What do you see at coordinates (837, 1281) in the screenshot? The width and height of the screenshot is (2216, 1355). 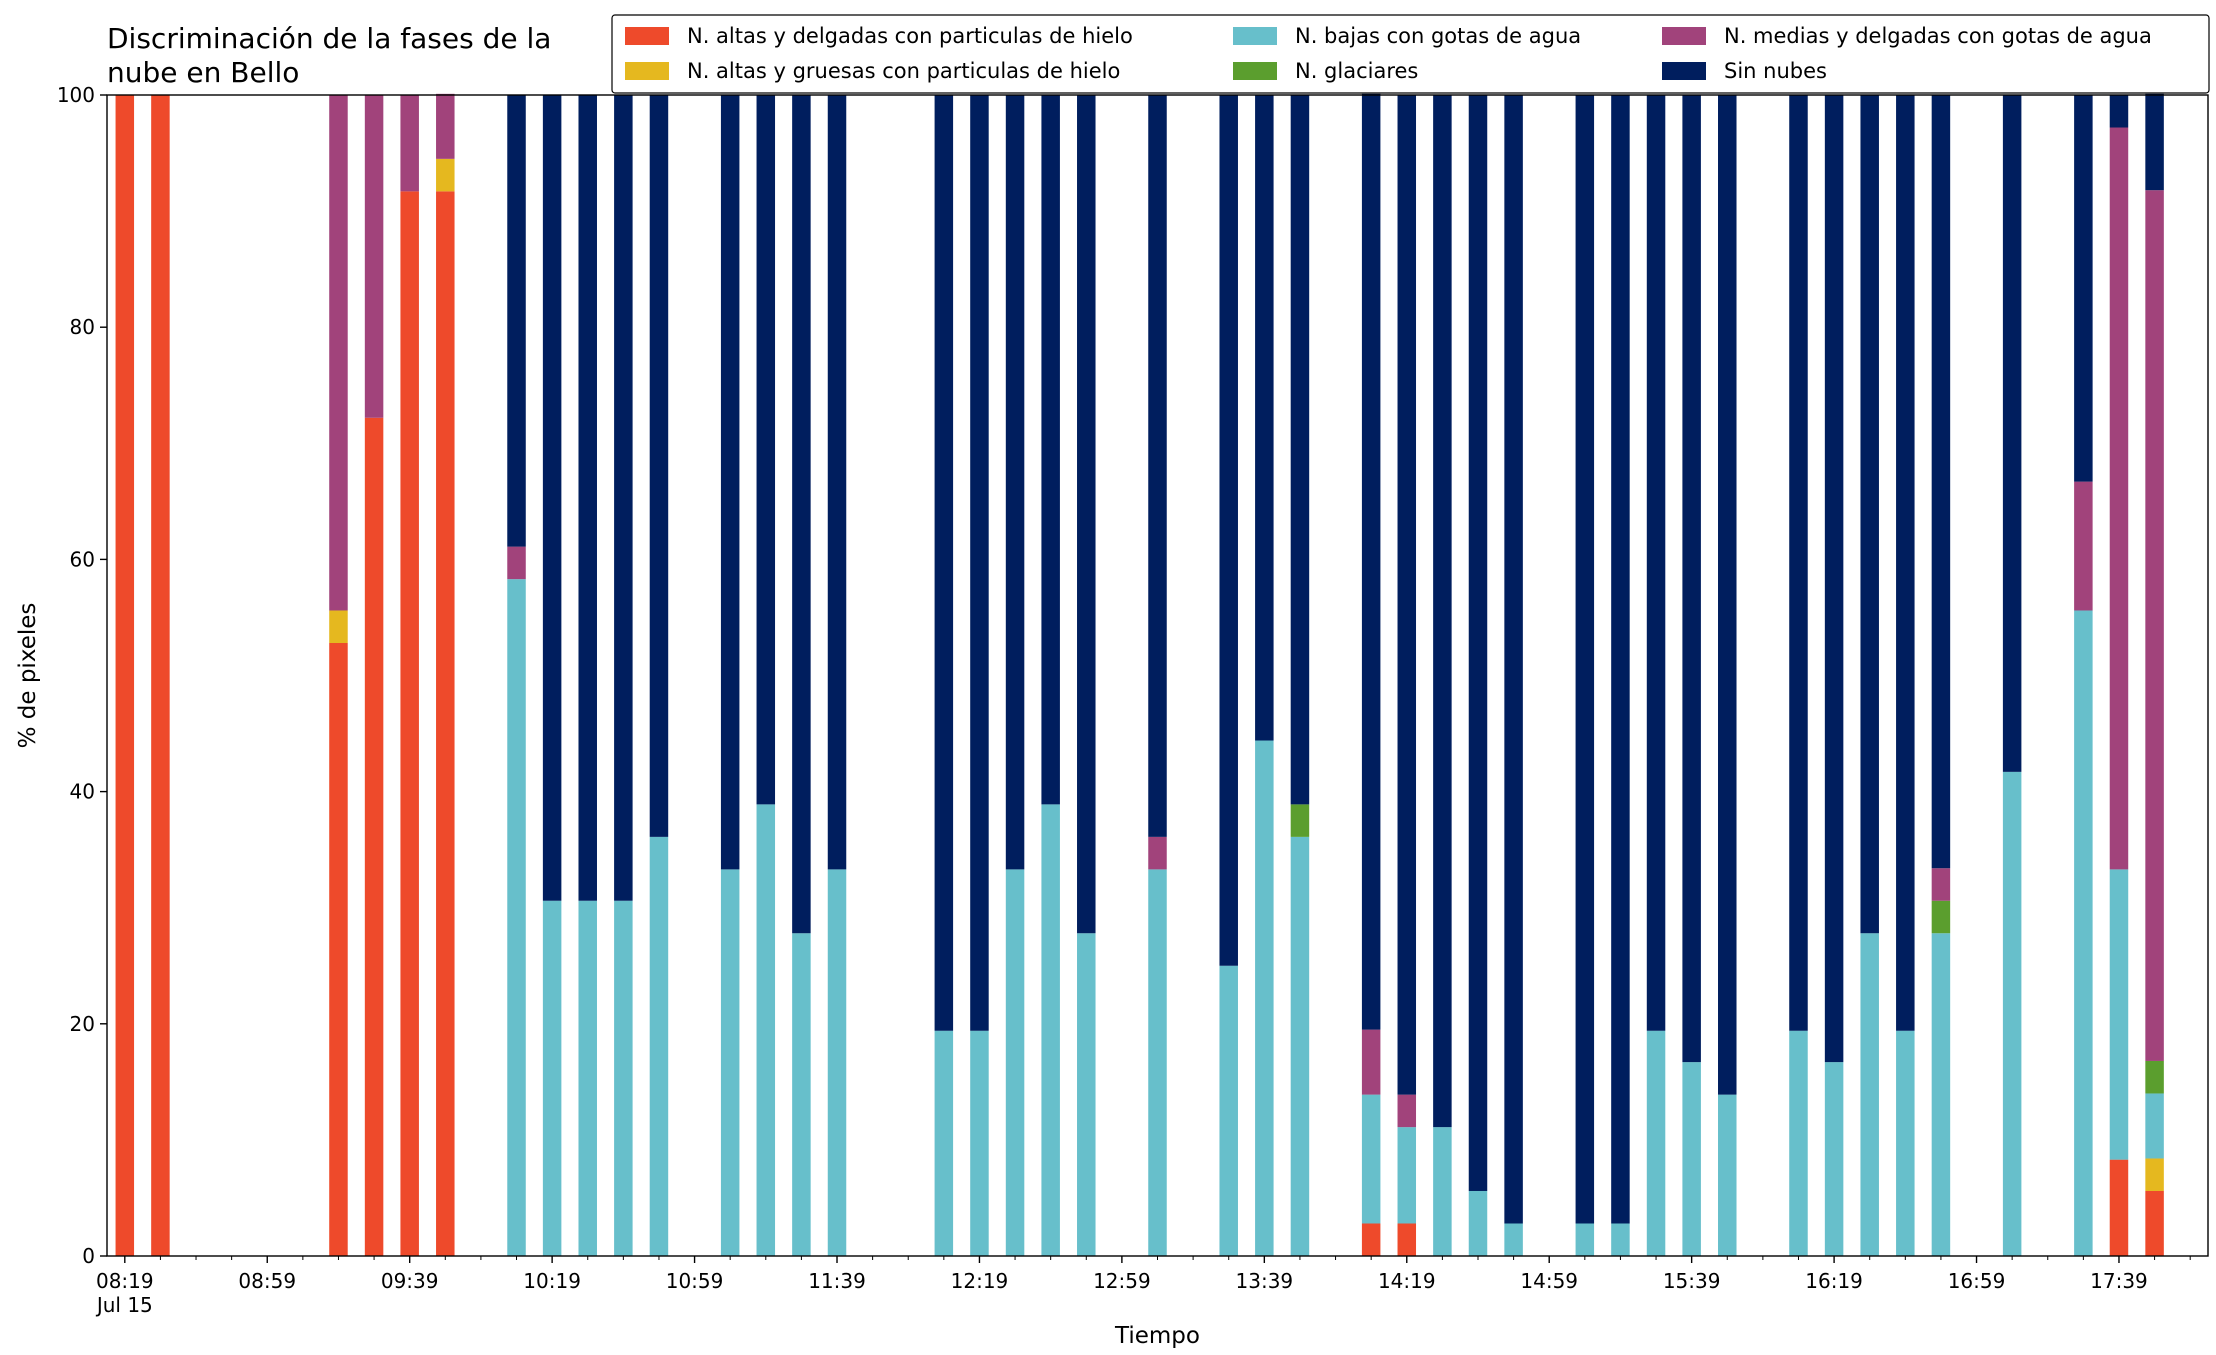 I see `x-tick-label: 11:39` at bounding box center [837, 1281].